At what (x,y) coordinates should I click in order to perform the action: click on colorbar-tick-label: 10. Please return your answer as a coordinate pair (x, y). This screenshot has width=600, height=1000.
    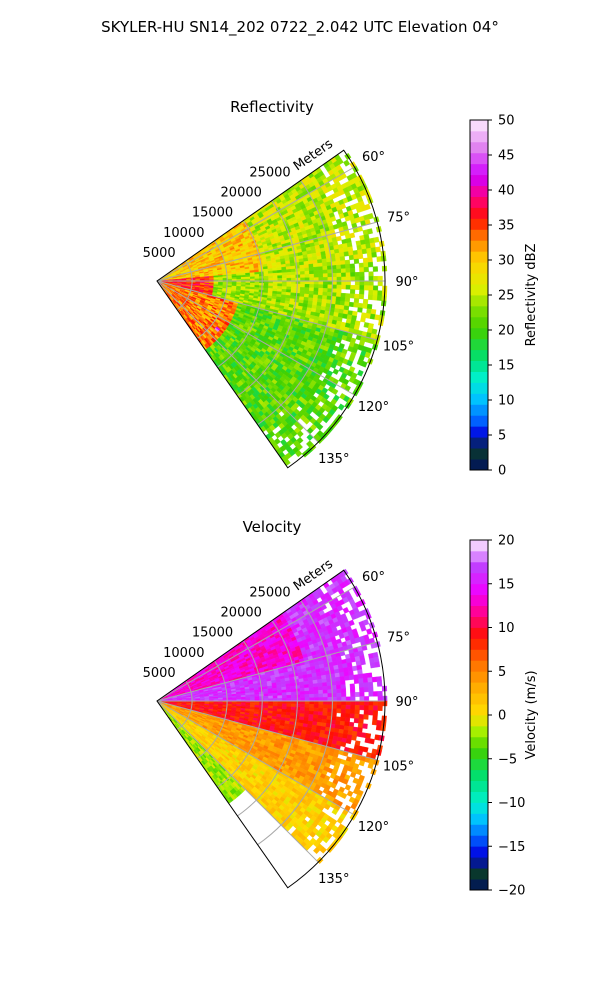
    Looking at the image, I should click on (506, 401).